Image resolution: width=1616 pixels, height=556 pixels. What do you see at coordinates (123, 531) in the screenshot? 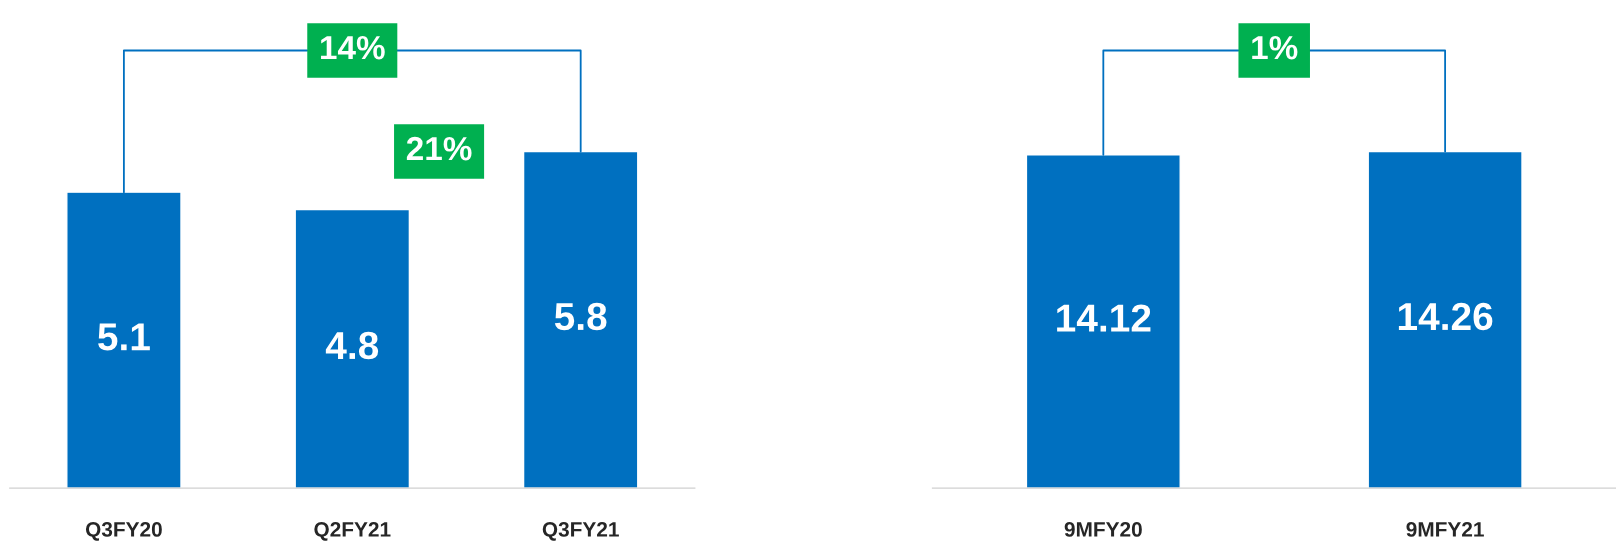
I see `x-tick-label: Q3FY20` at bounding box center [123, 531].